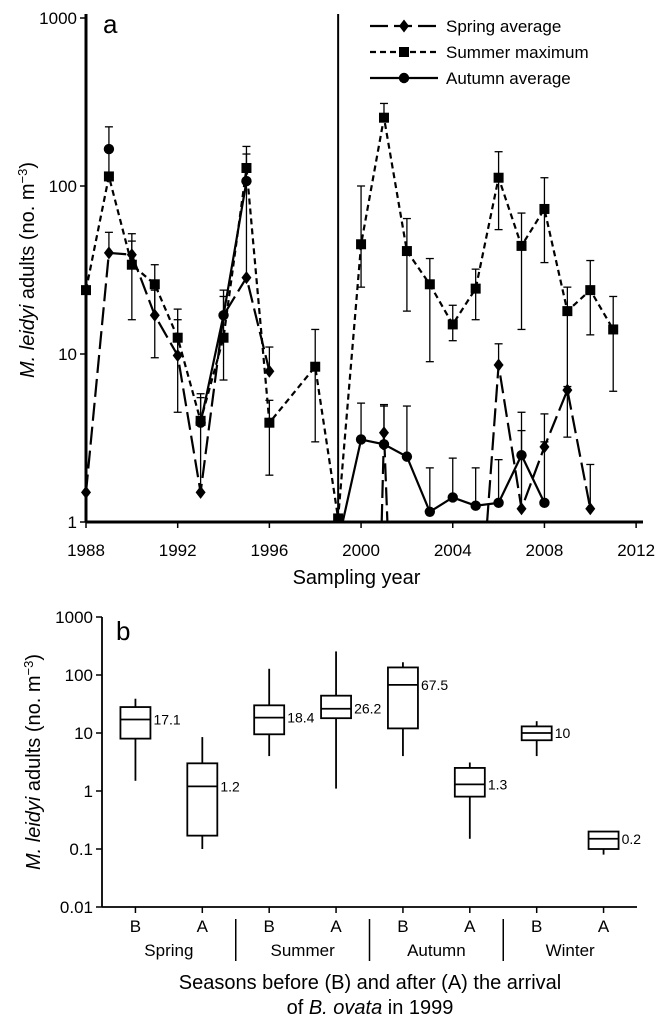 The height and width of the screenshot is (1023, 666). What do you see at coordinates (503, 26) in the screenshot?
I see `legend-entry: Spring average` at bounding box center [503, 26].